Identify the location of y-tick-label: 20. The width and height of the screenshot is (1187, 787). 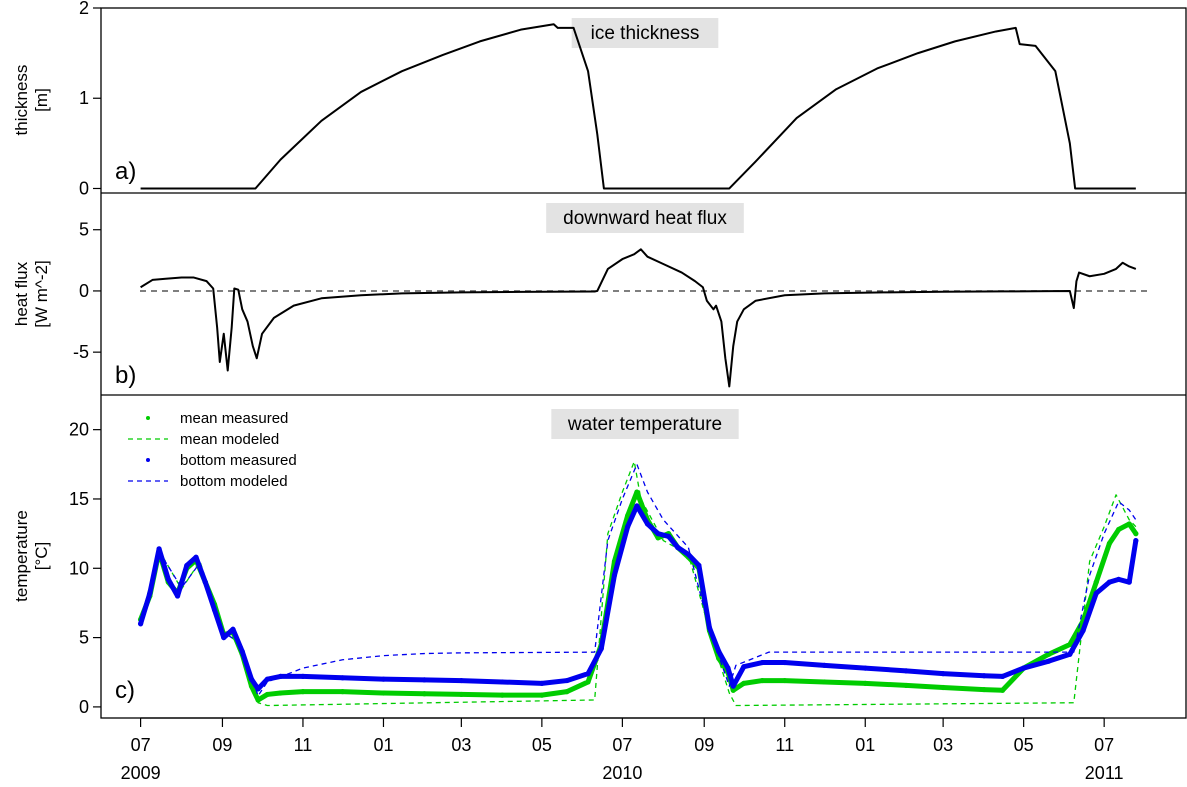
(79, 430).